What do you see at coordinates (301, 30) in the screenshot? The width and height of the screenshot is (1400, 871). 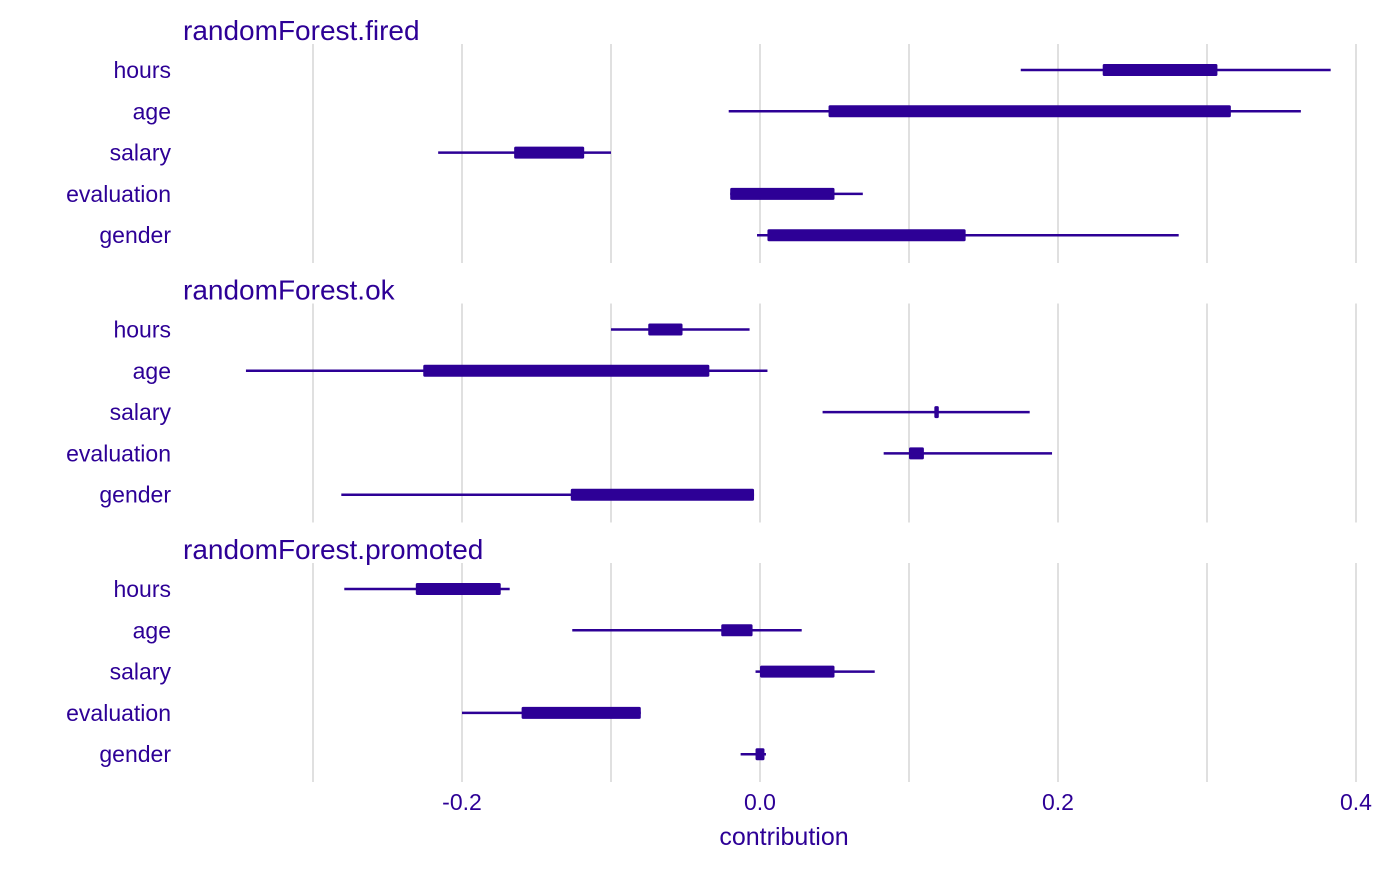 I see `panel-title: randomForest.fired` at bounding box center [301, 30].